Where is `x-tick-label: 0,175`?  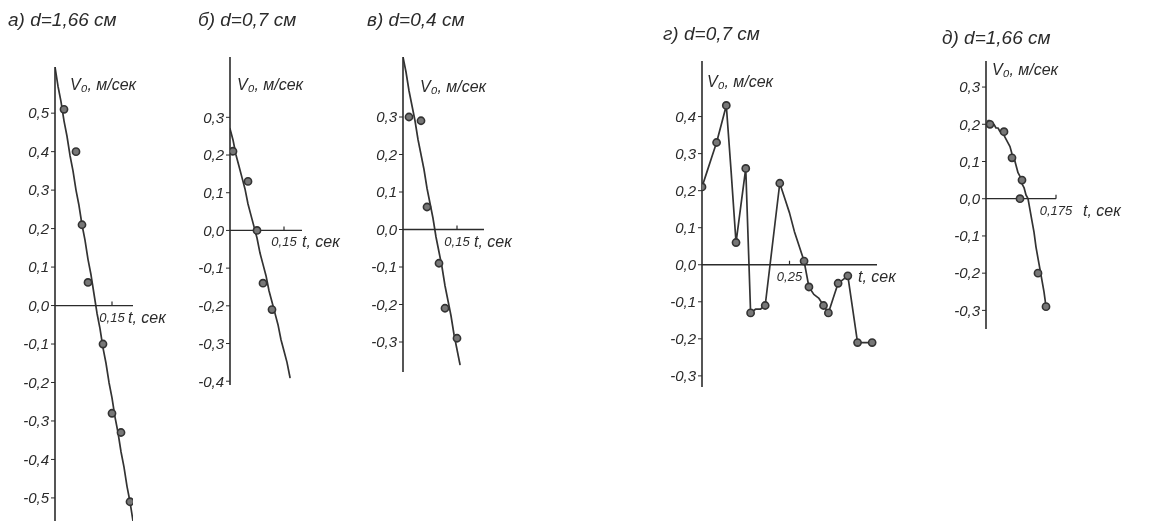 x-tick-label: 0,175 is located at coordinates (1056, 210).